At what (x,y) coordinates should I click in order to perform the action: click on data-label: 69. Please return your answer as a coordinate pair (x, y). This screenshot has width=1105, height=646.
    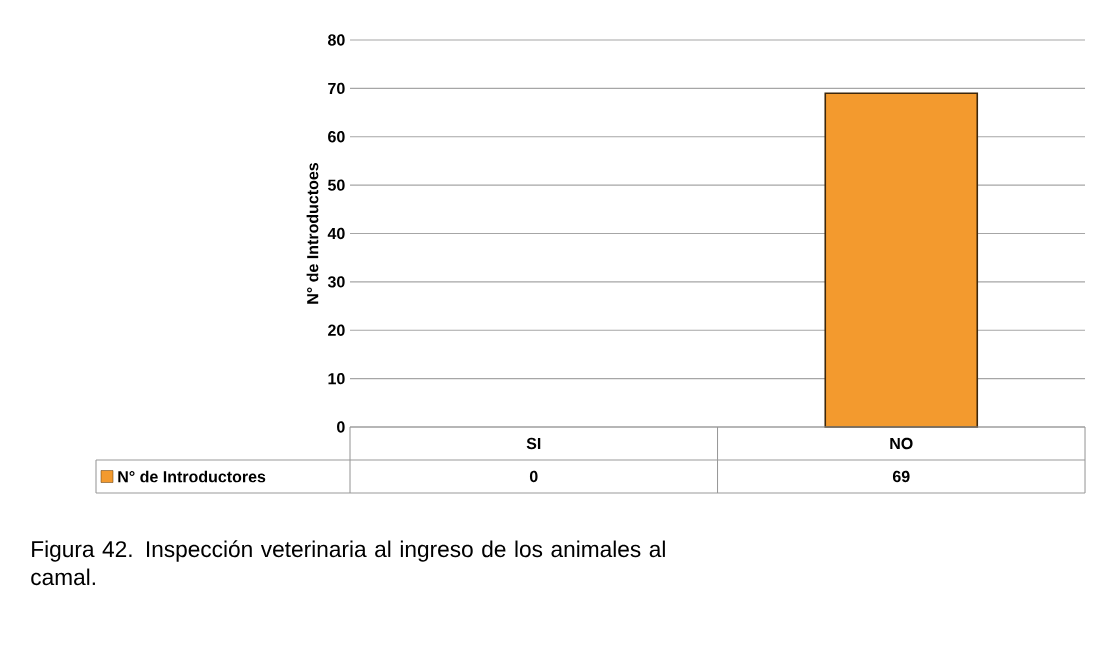
    Looking at the image, I should click on (901, 476).